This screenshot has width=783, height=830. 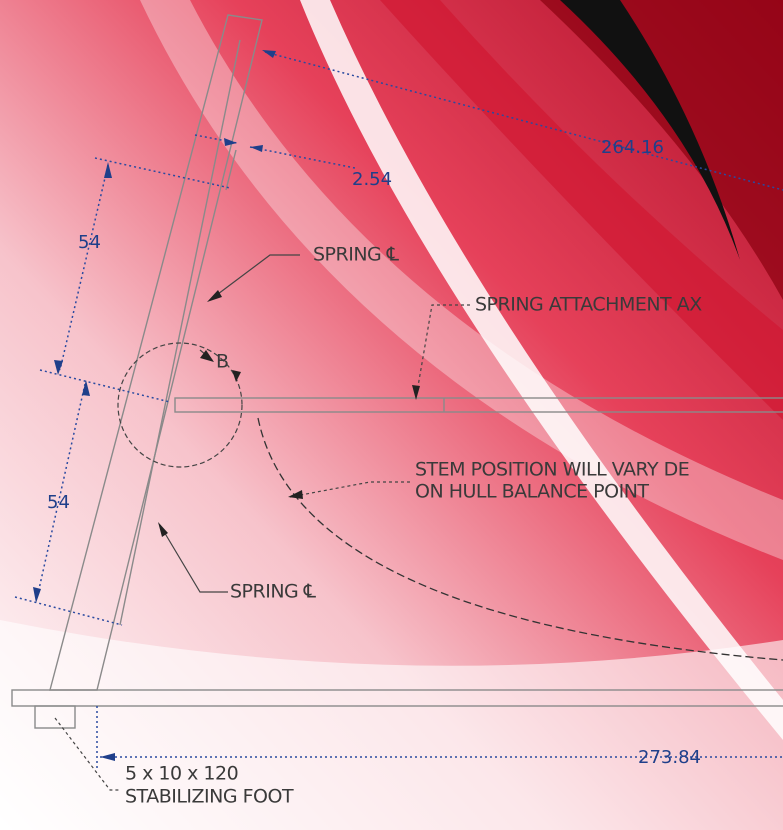 I want to click on dimension-value: 264.16, so click(x=632, y=147).